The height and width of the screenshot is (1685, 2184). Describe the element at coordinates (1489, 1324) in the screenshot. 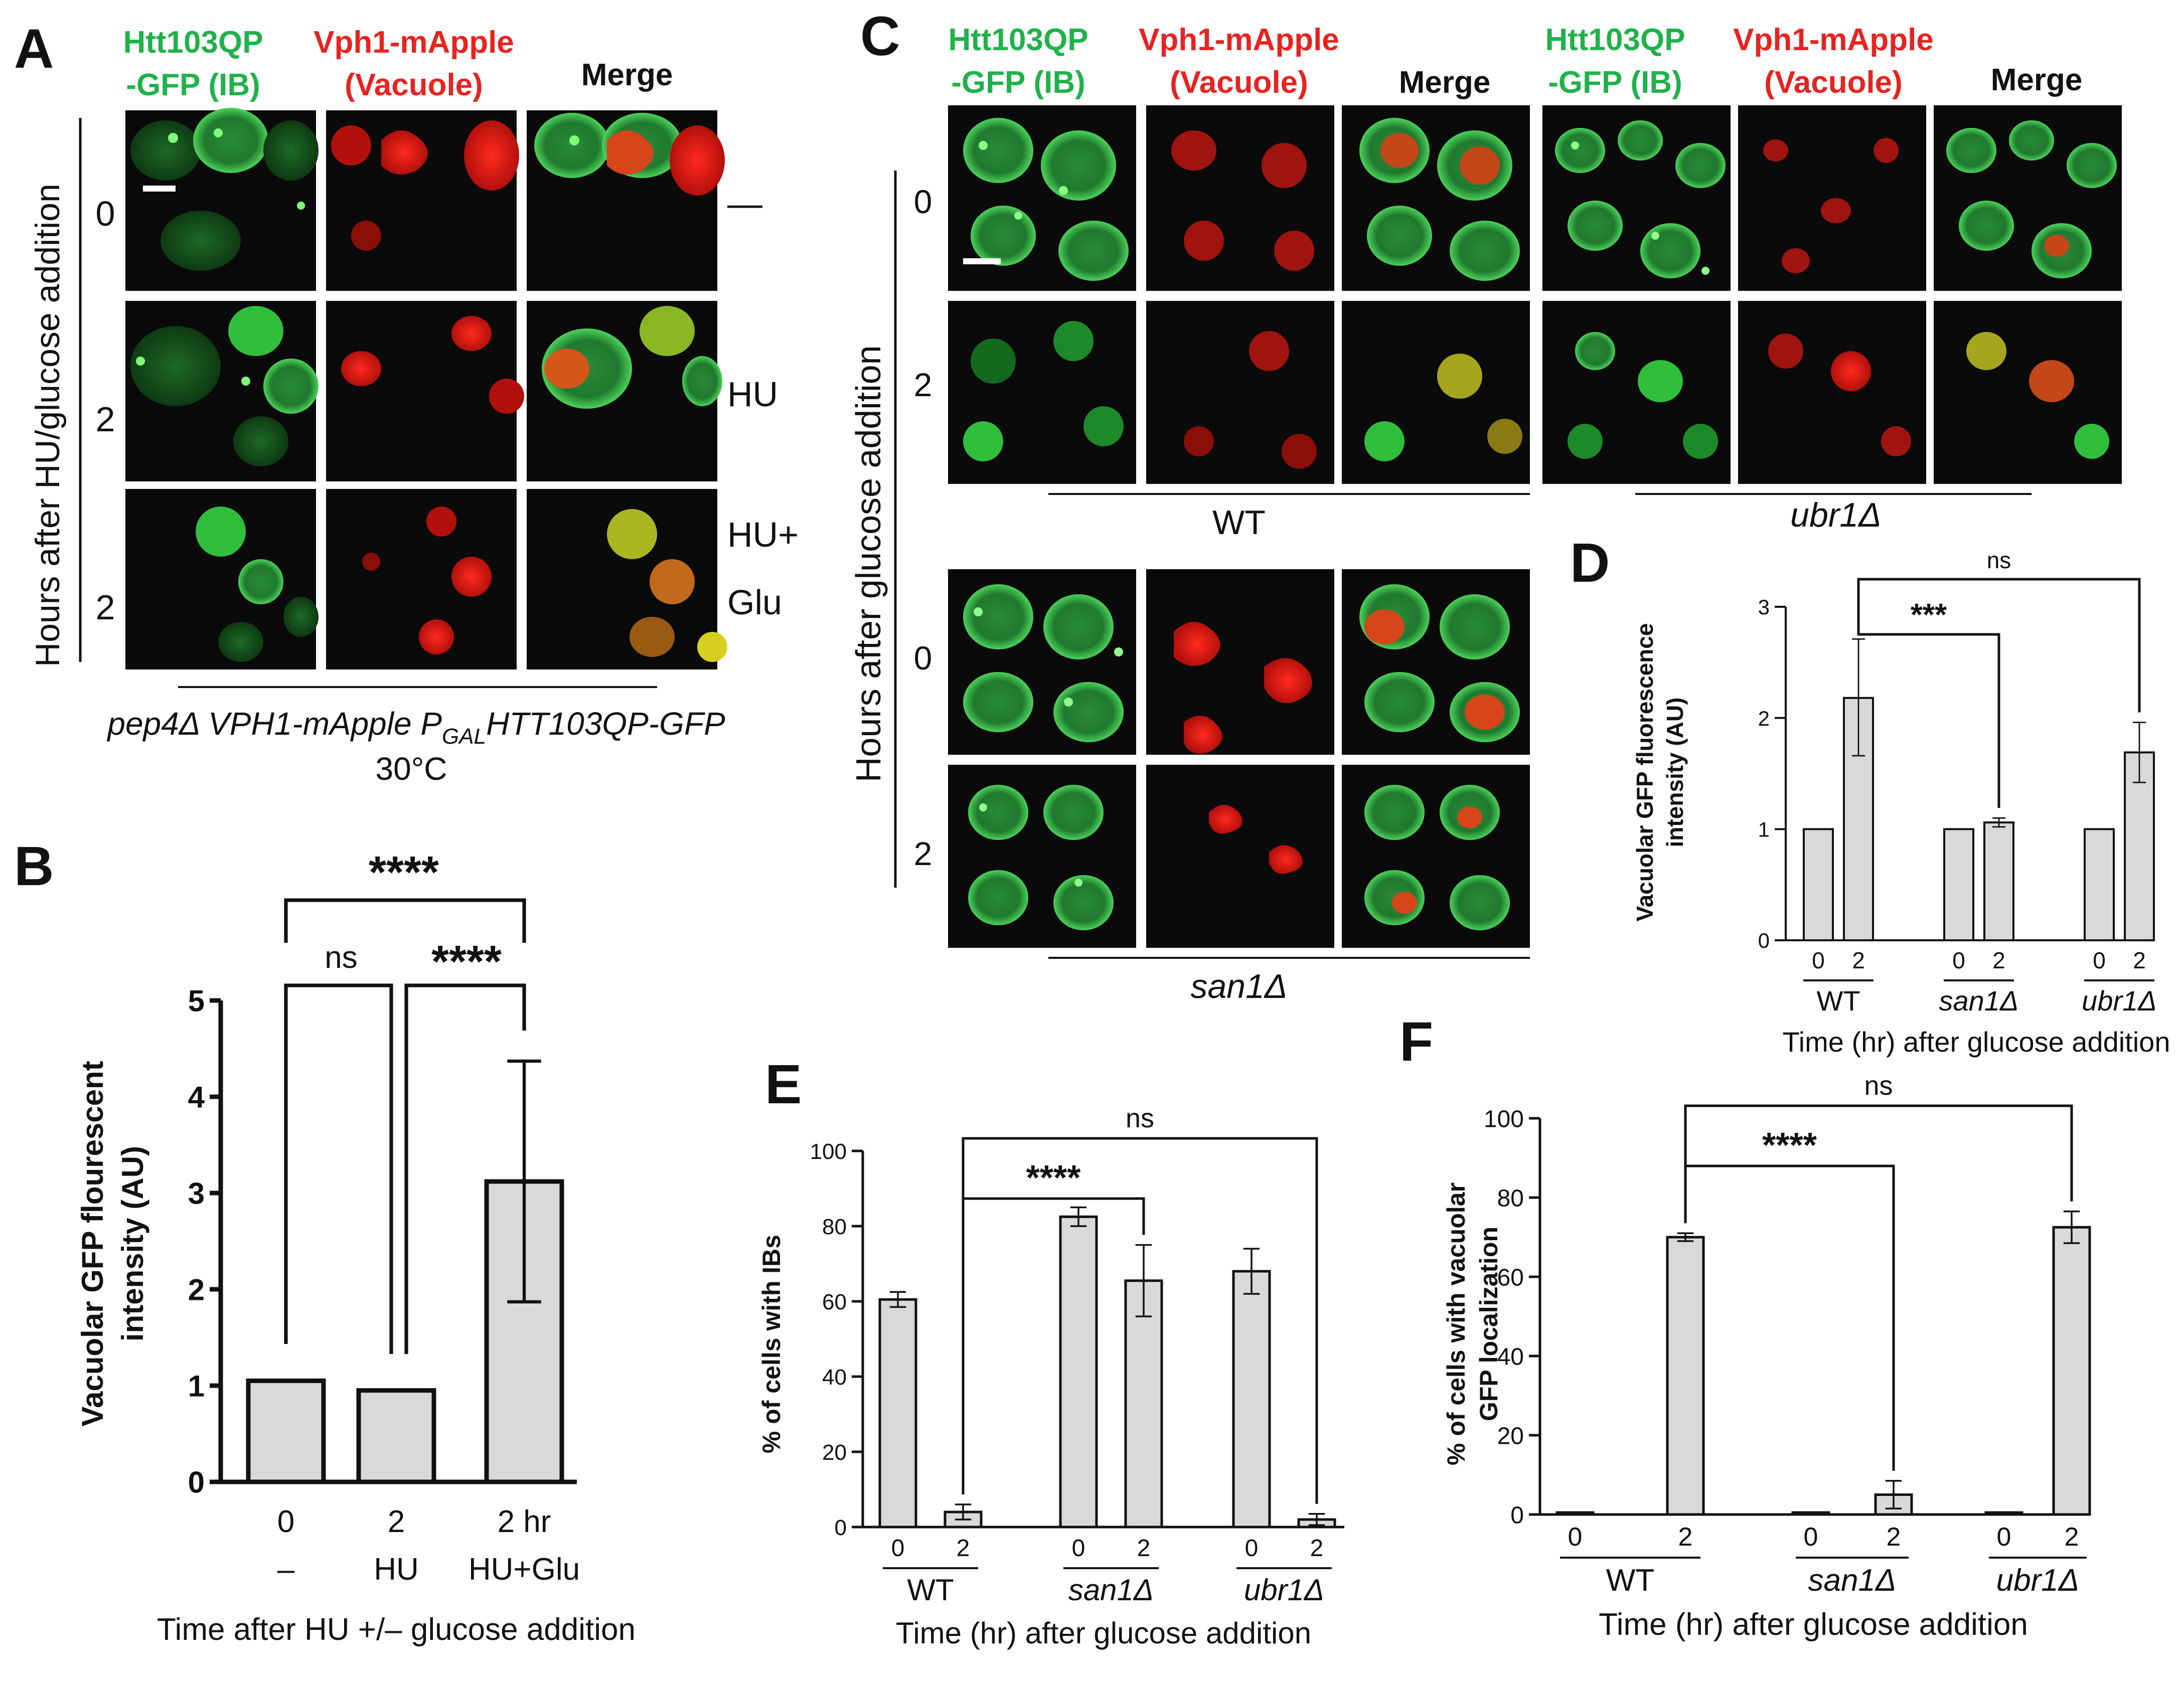

I see `y-axis-title-2: GFP localization` at that location.